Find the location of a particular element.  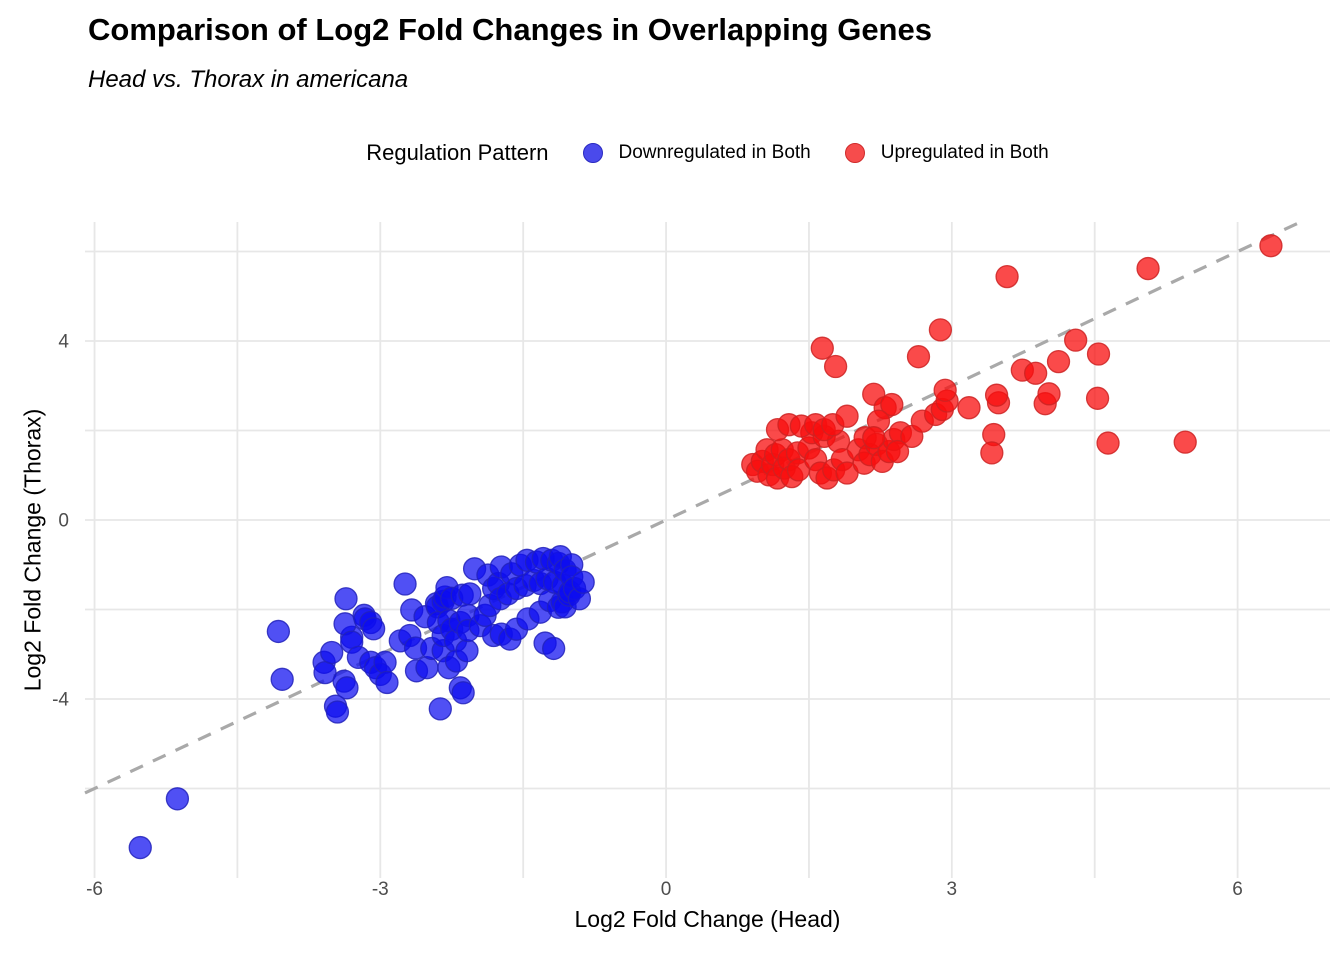

x-axis-title: Log2 Fold Change (Head) is located at coordinates (707, 919).